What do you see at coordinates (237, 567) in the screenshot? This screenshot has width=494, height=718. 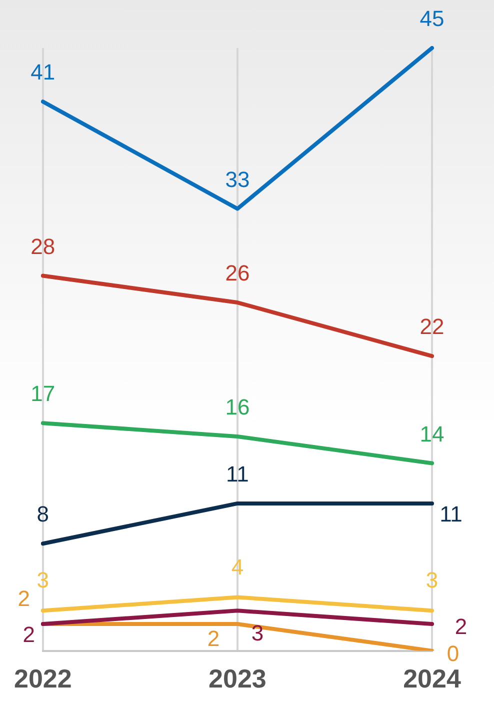 I see `data-label: 4` at bounding box center [237, 567].